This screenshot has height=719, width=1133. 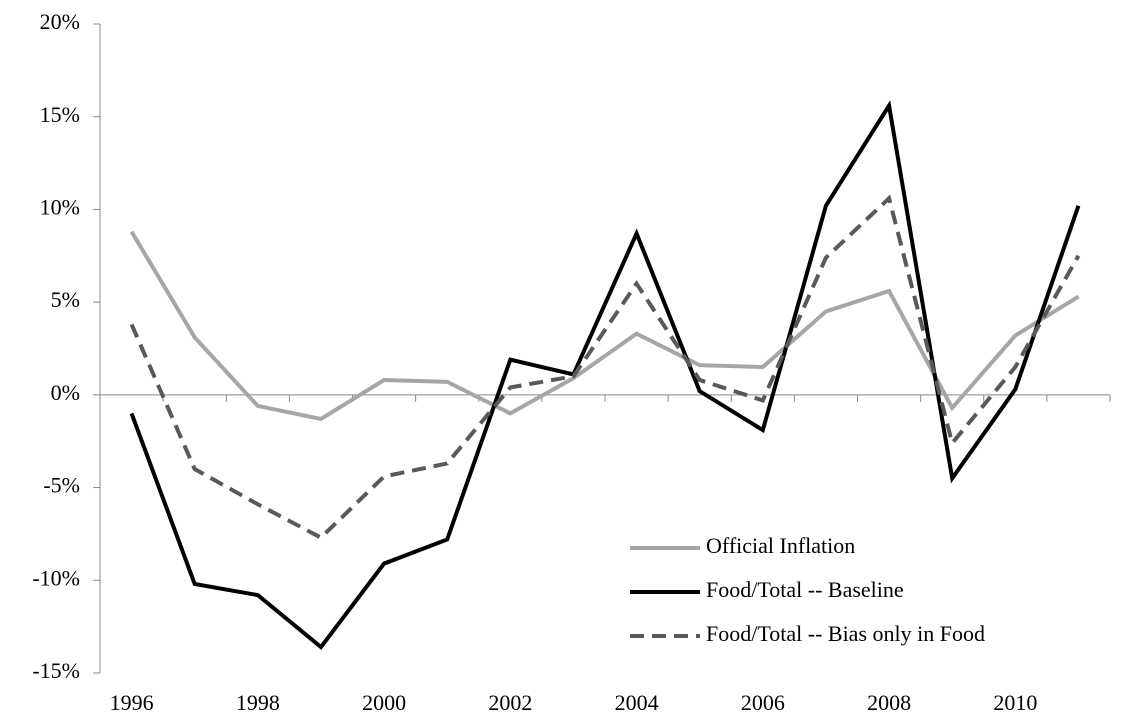 What do you see at coordinates (258, 702) in the screenshot?
I see `x-tick-label: 1998` at bounding box center [258, 702].